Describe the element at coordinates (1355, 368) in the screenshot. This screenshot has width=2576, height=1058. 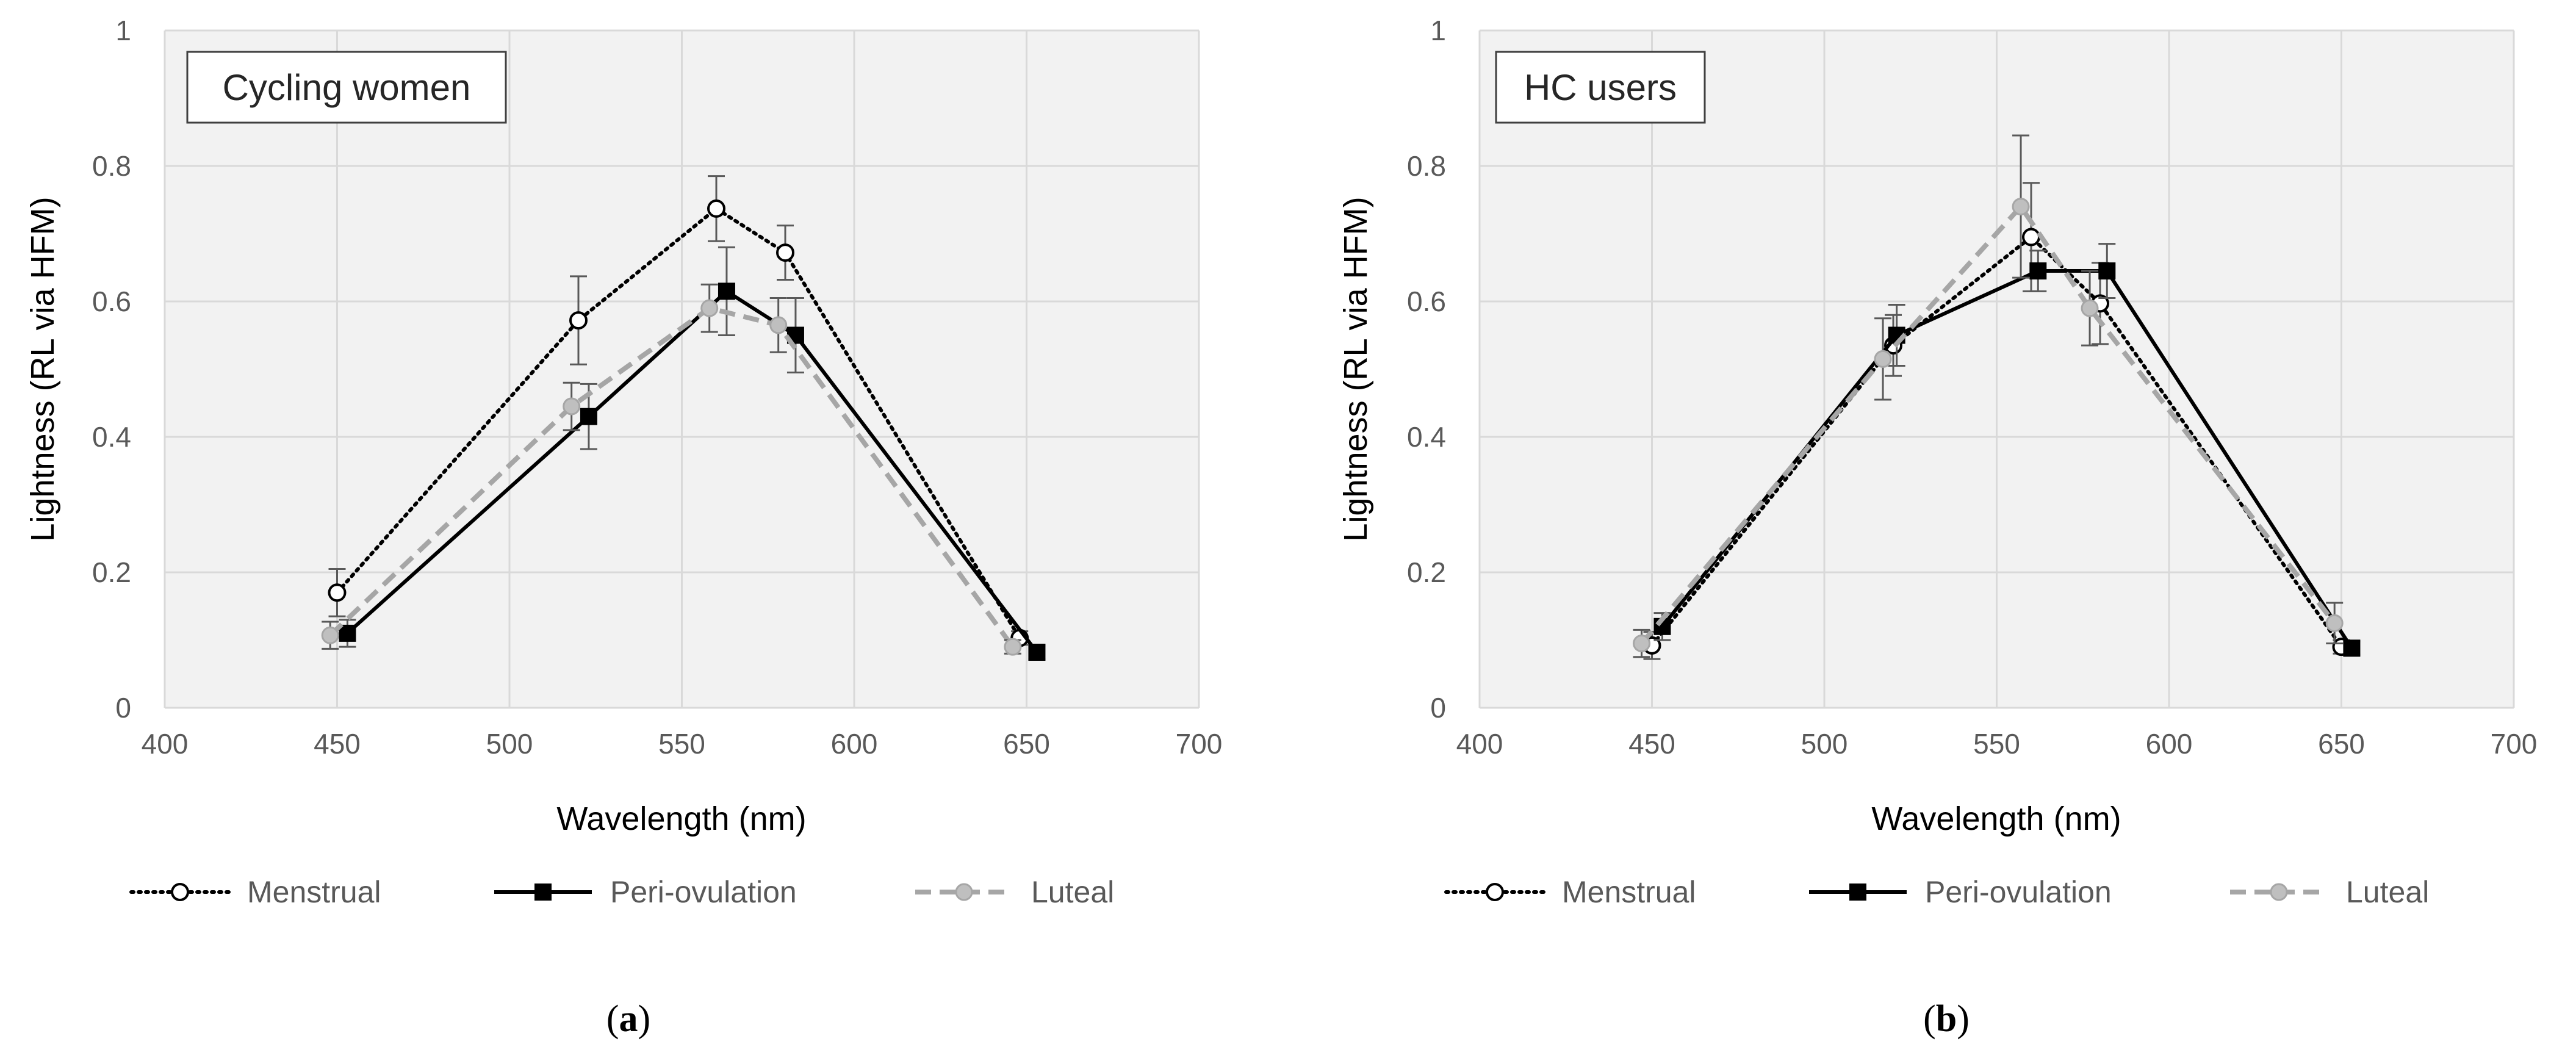
I see `y-axis-title-b: Lightness (RL via HFM)` at that location.